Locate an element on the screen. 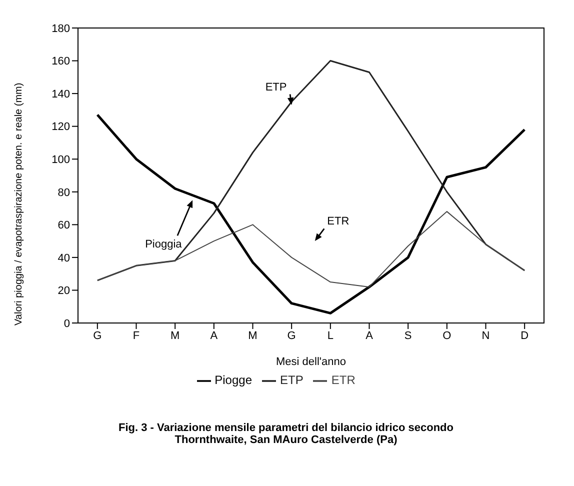 Image resolution: width=574 pixels, height=486 pixels. x-tick-label: N is located at coordinates (486, 336).